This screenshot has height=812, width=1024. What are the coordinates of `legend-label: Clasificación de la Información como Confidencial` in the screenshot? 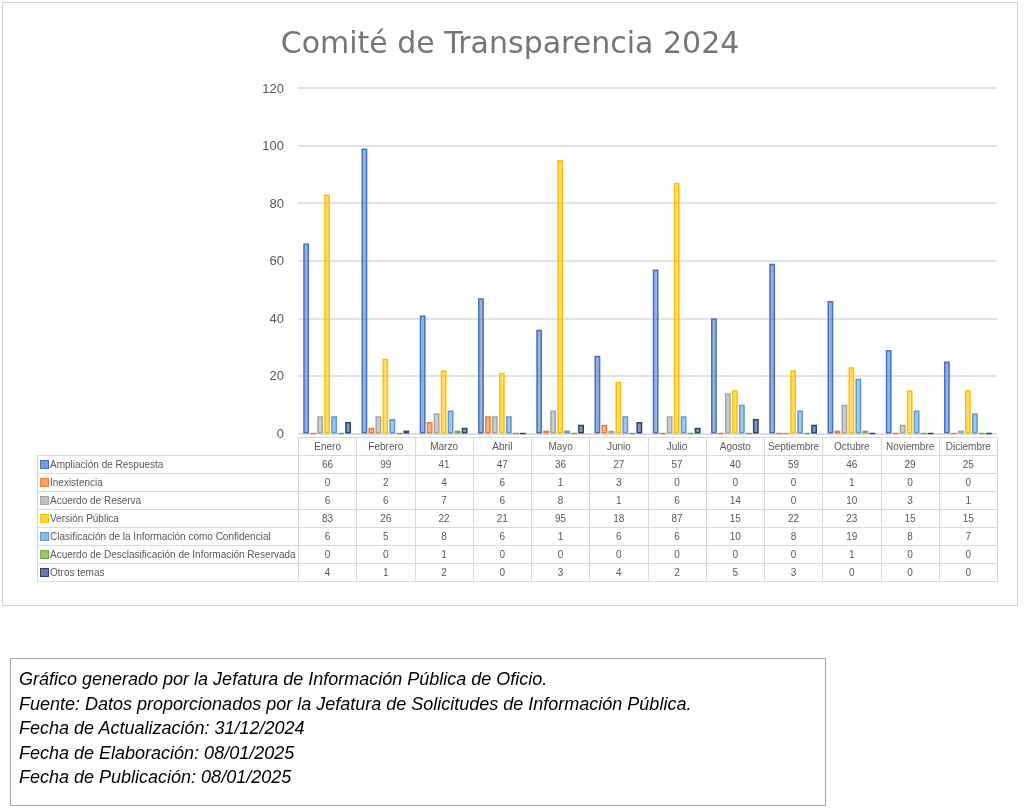 It's located at (168, 536).